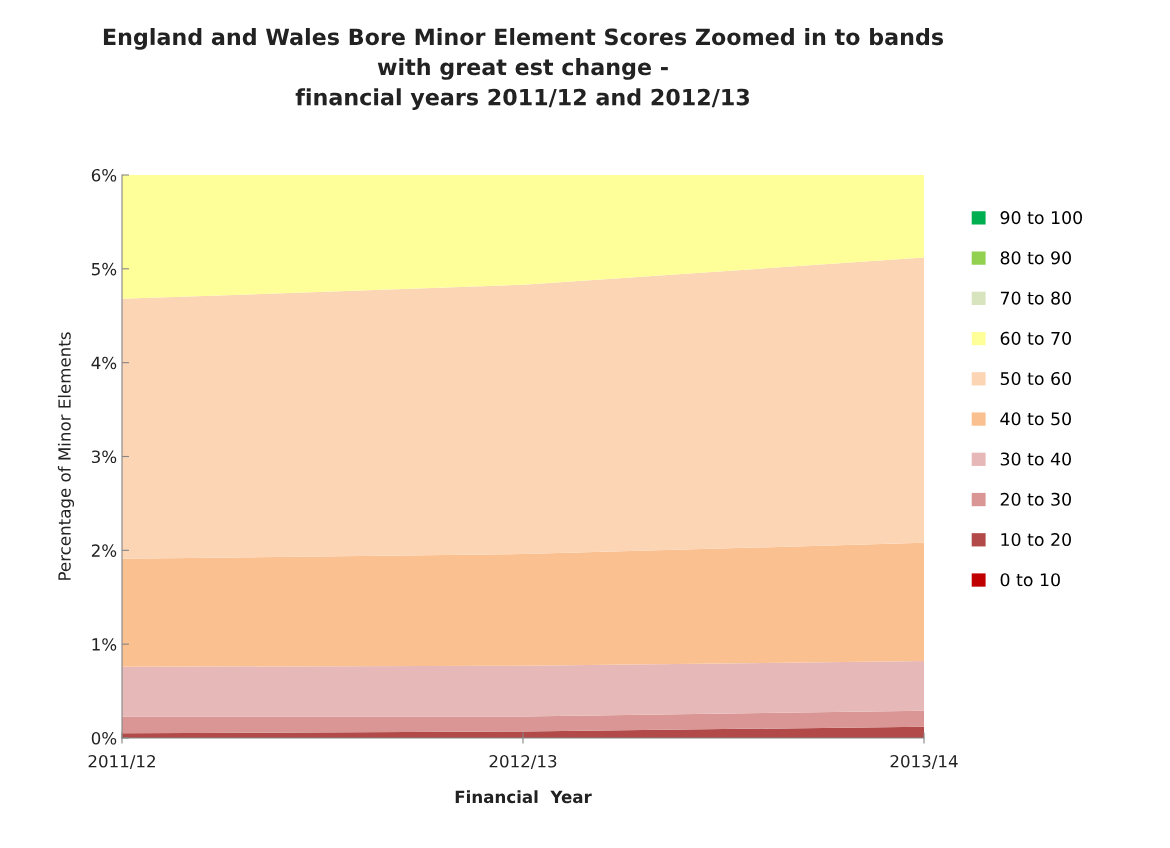 The image size is (1170, 848). I want to click on legend-label: 80 to 90, so click(1035, 258).